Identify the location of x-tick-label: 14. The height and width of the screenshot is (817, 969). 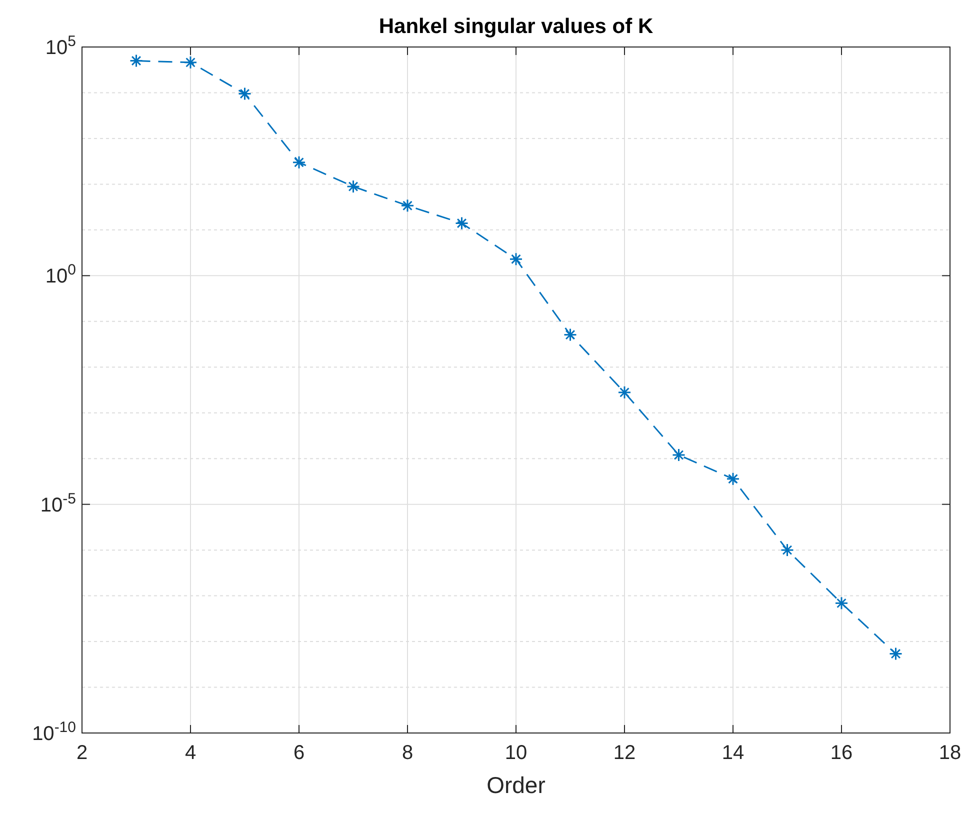
(733, 753).